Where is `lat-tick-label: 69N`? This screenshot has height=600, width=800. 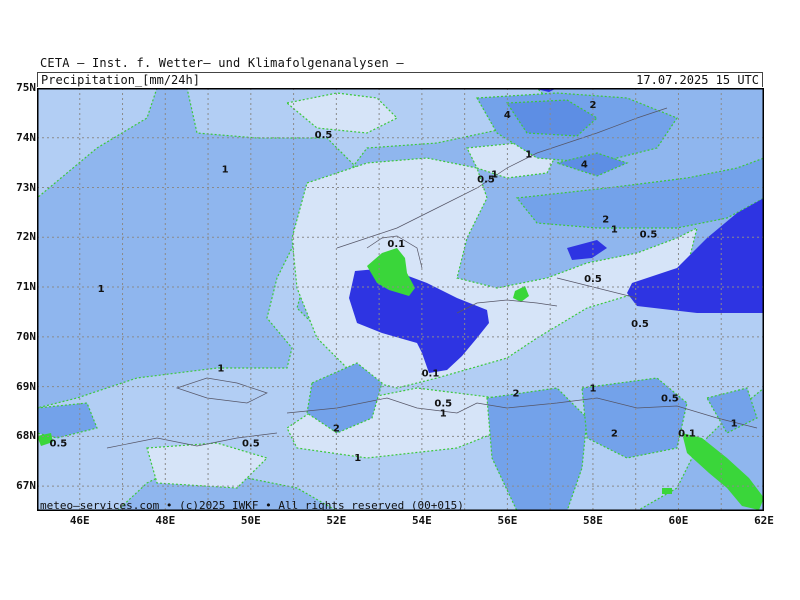
lat-tick-label: 69N is located at coordinates (26, 386).